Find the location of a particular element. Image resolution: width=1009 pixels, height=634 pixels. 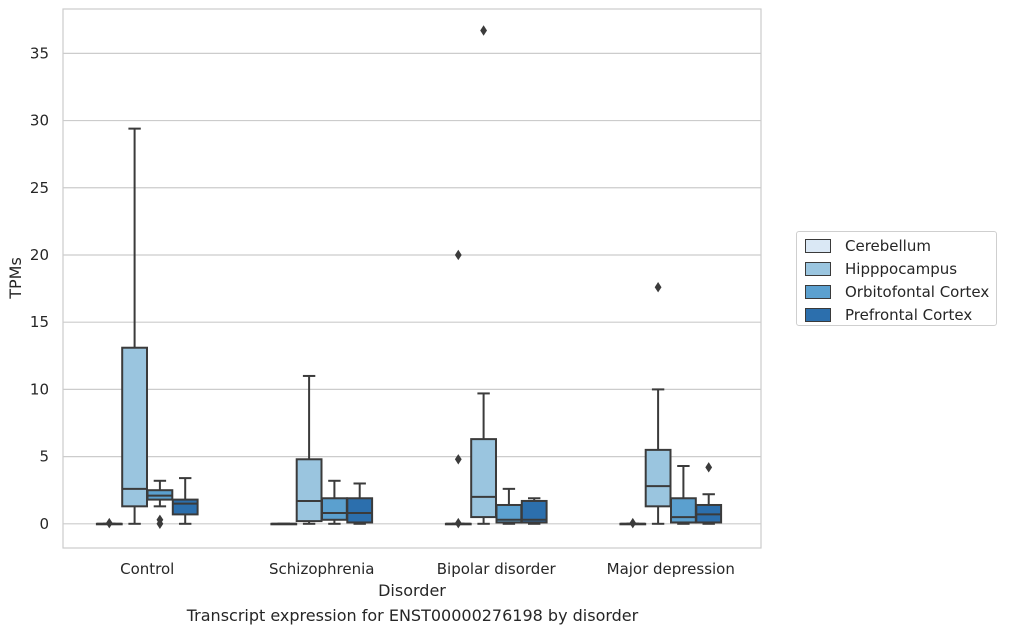

y-tick-label-0: 0 is located at coordinates (44, 524).